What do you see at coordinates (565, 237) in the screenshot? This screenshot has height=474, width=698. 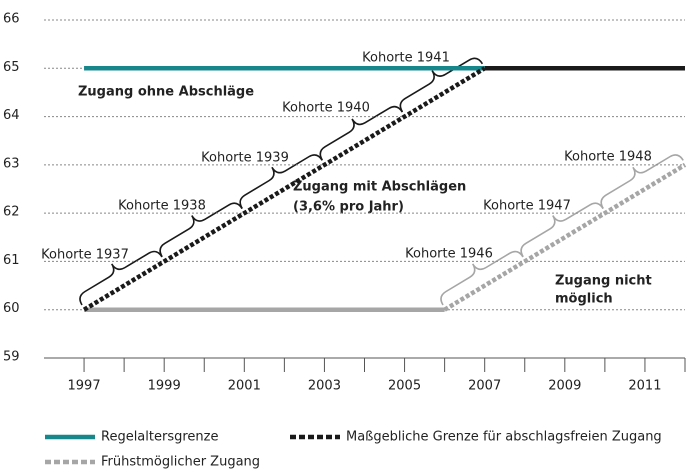 I see `line-segment` at bounding box center [565, 237].